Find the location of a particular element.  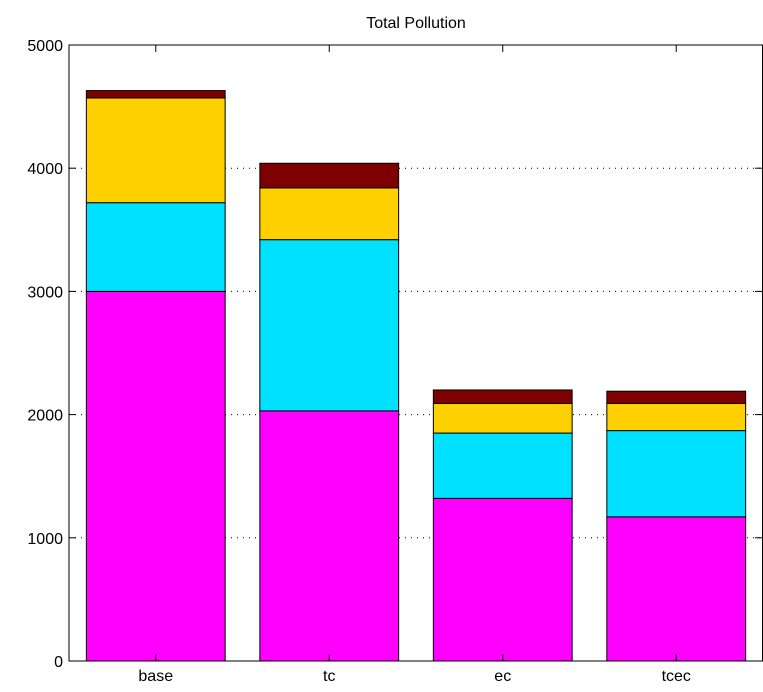

chart-title: Total Pollution is located at coordinates (416, 23).